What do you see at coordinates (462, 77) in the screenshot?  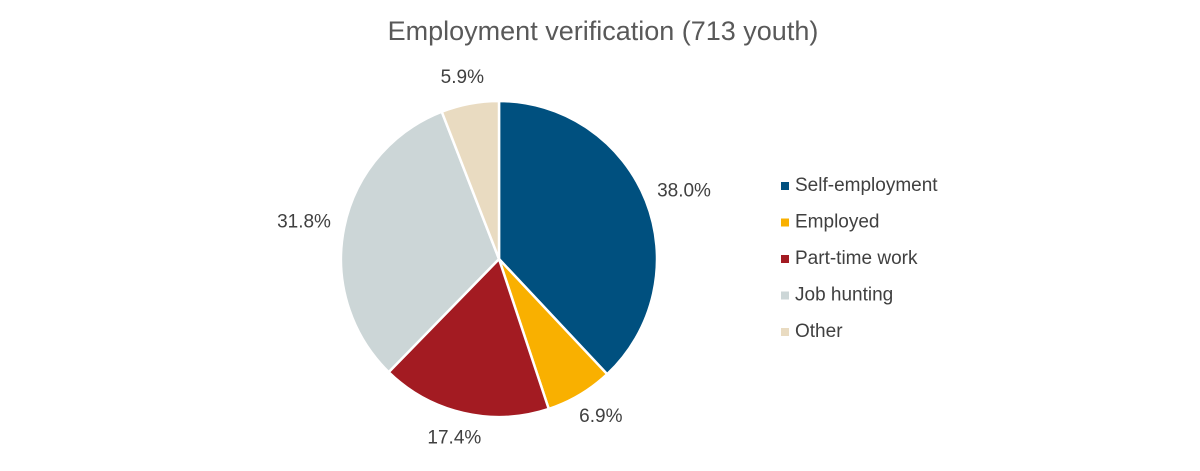 I see `data-label: 5.9%` at bounding box center [462, 77].